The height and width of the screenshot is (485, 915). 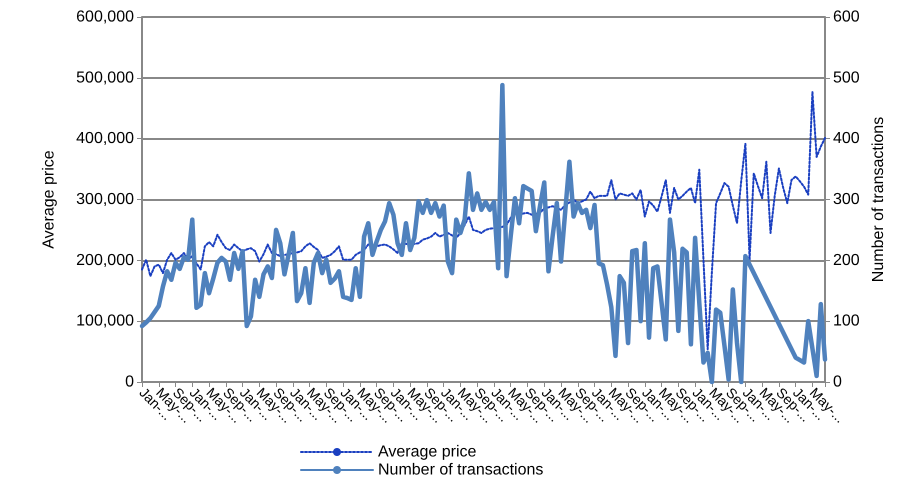 What do you see at coordinates (846, 17) in the screenshot?
I see `y2-tick-label: 600` at bounding box center [846, 17].